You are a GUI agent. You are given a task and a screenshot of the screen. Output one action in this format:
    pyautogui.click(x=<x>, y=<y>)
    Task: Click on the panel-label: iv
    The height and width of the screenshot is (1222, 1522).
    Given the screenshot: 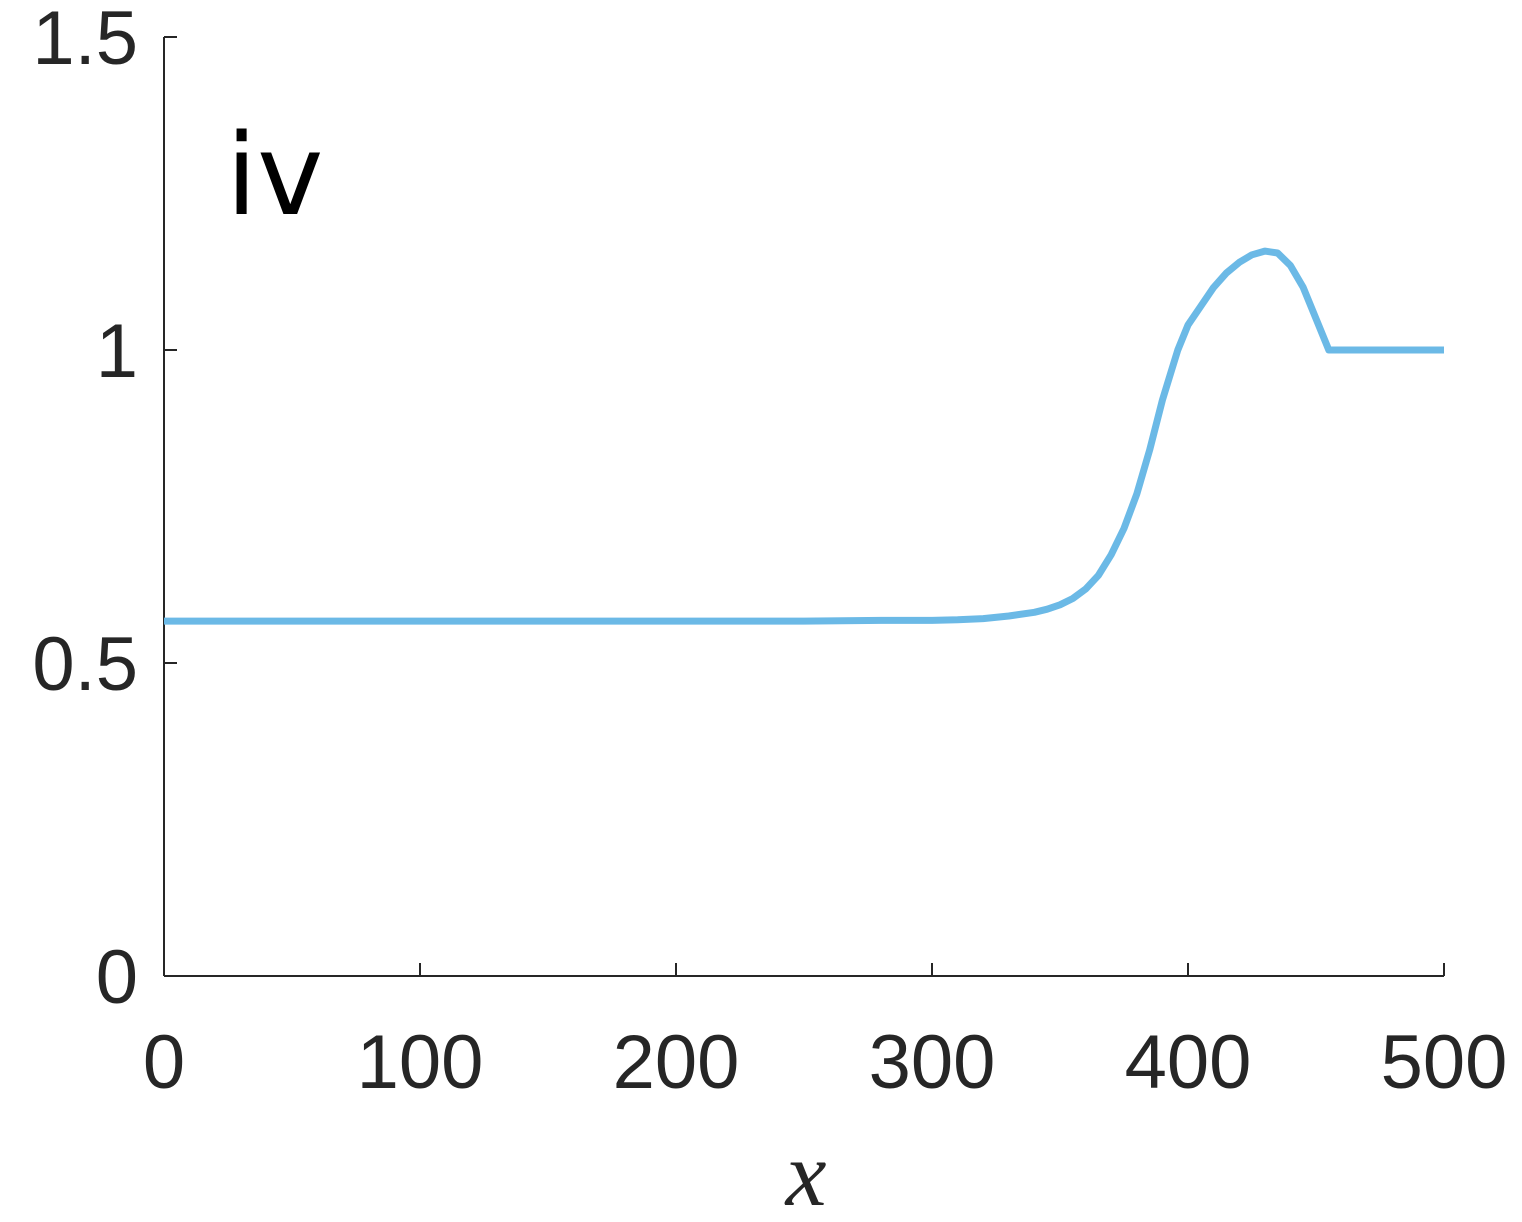 What is the action you would take?
    pyautogui.click(x=274, y=176)
    